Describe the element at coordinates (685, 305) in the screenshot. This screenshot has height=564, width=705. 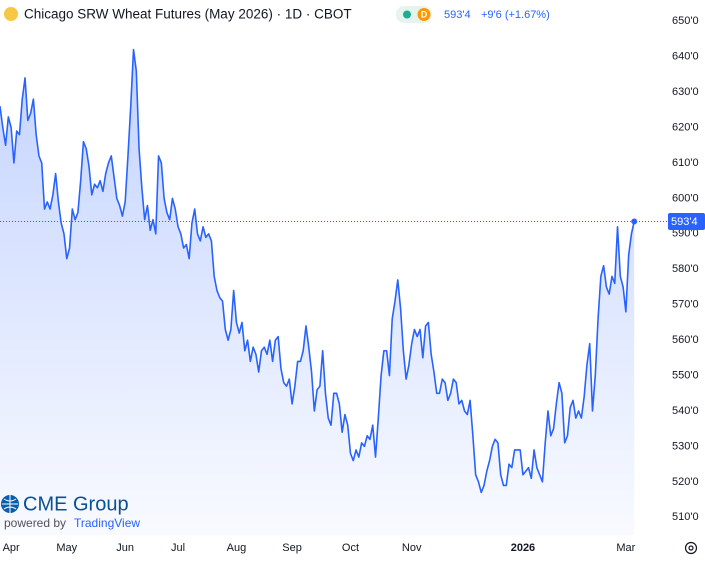
I see `y-tick-label: 570'0` at that location.